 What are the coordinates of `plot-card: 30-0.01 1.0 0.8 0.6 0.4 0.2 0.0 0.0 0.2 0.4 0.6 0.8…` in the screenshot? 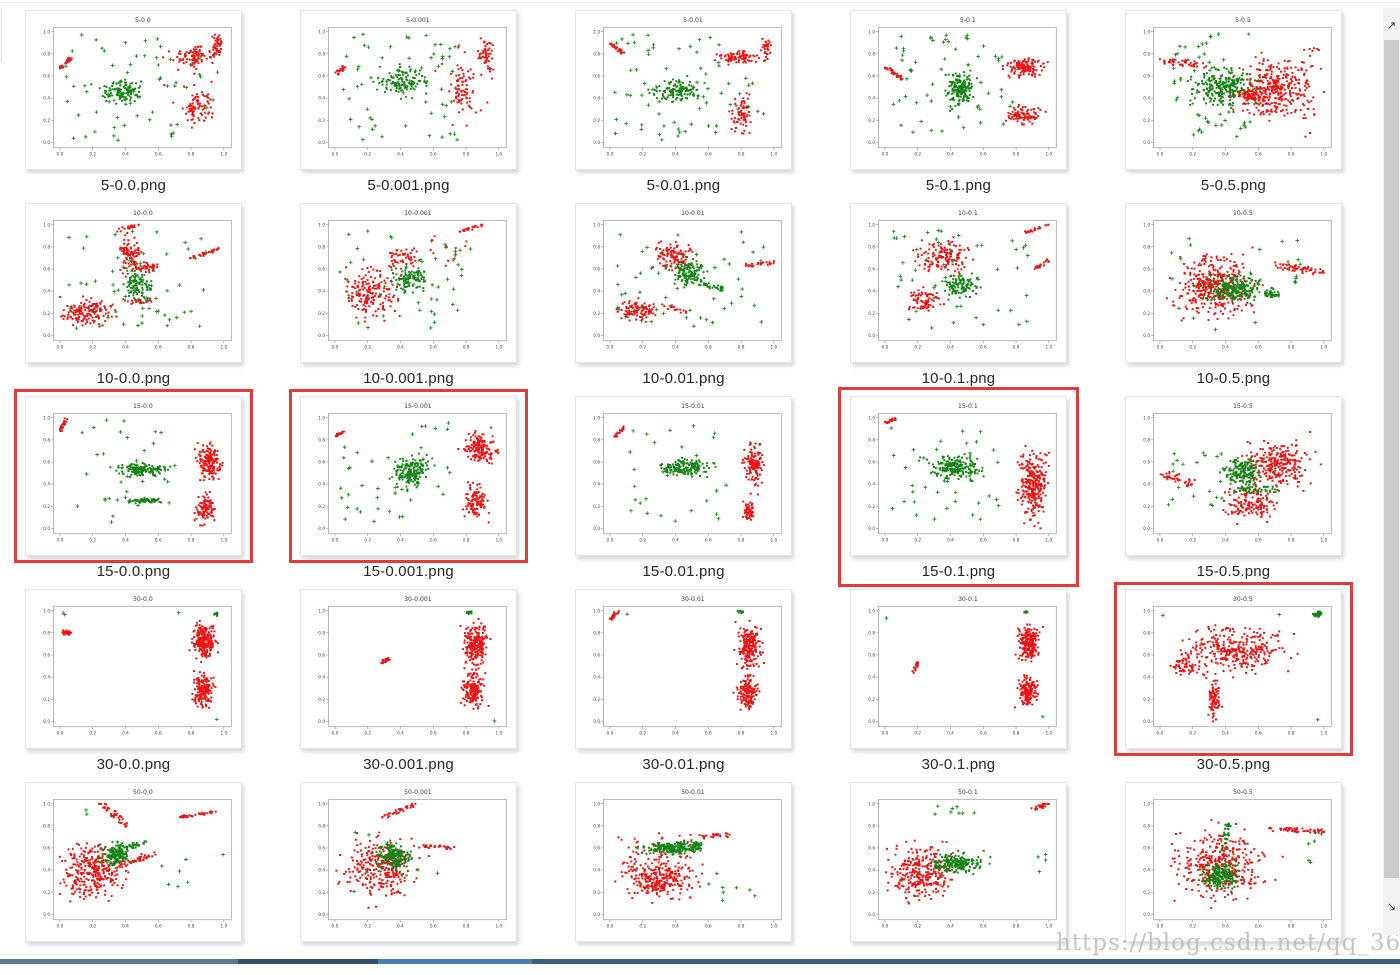 It's located at (683, 669).